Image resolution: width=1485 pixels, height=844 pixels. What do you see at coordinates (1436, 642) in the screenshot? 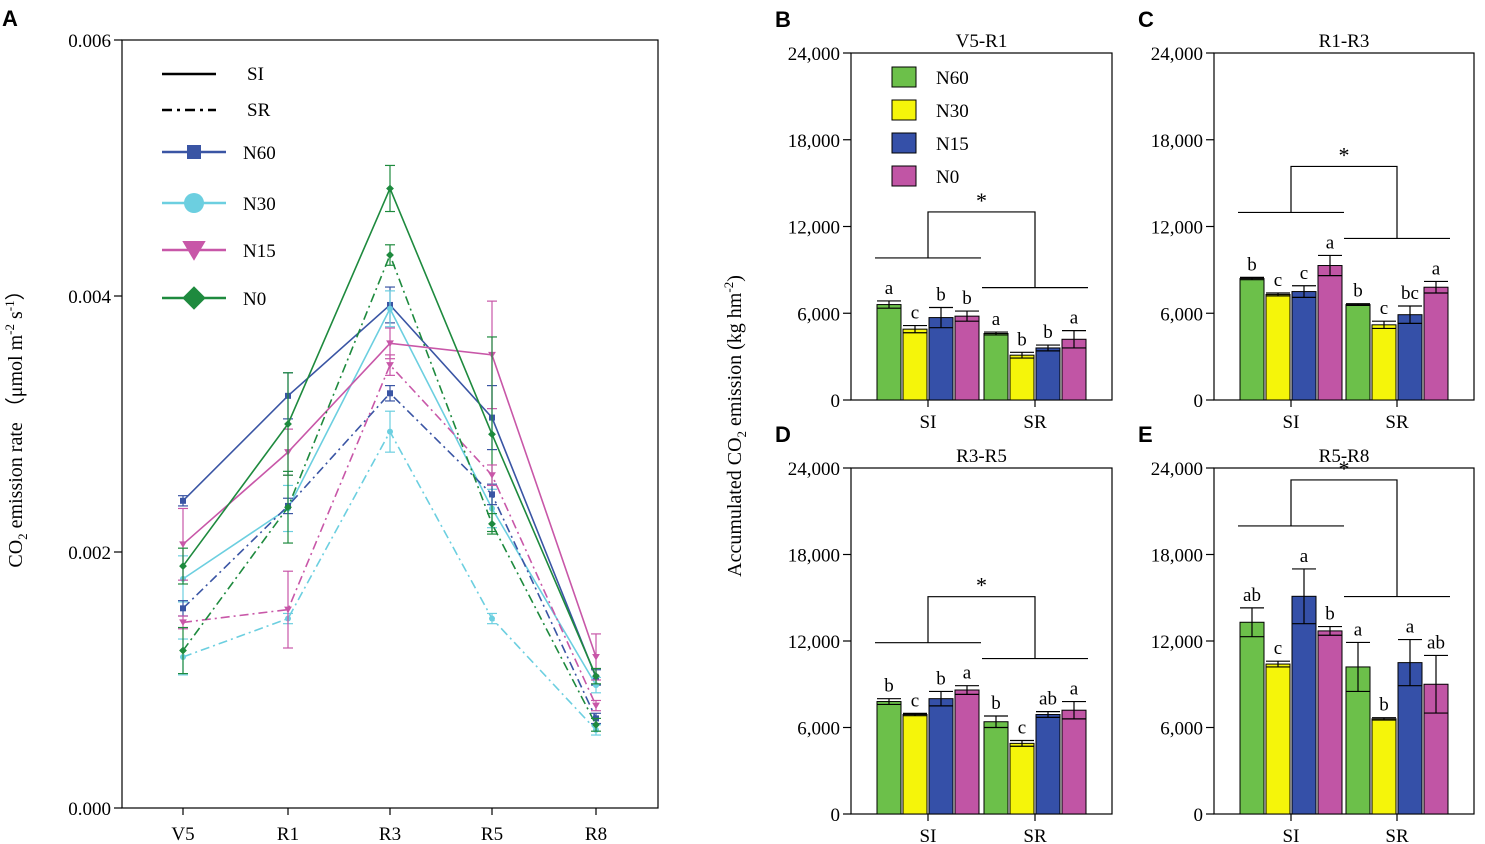
I see `significance-letter: ab` at bounding box center [1436, 642].